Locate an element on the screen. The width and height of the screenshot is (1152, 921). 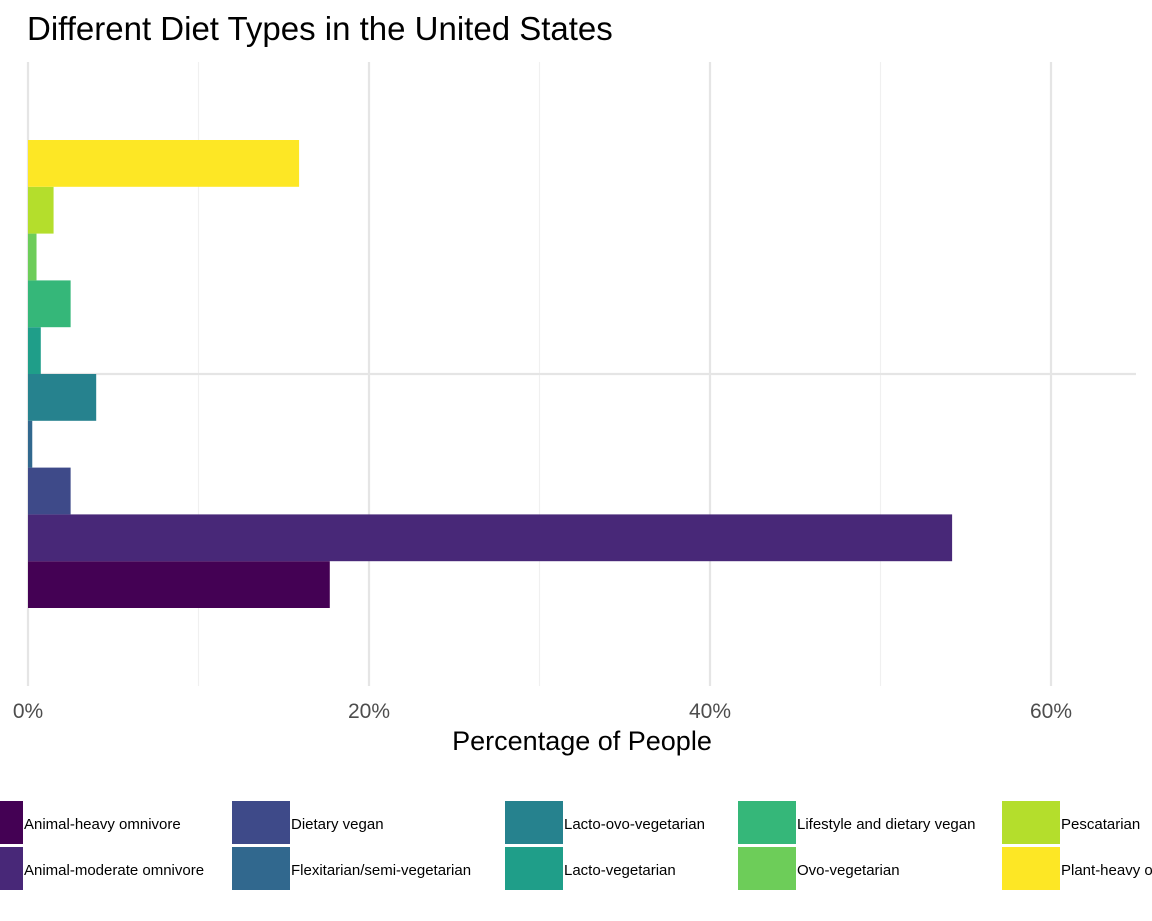
legend-label: Ovo-vegetarian is located at coordinates (848, 870).